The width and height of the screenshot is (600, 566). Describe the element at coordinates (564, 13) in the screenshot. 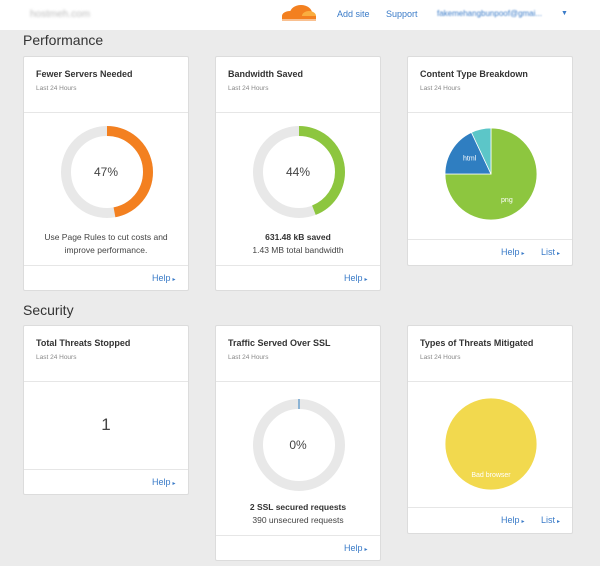

I see `chevron-down-icon: ▼` at that location.